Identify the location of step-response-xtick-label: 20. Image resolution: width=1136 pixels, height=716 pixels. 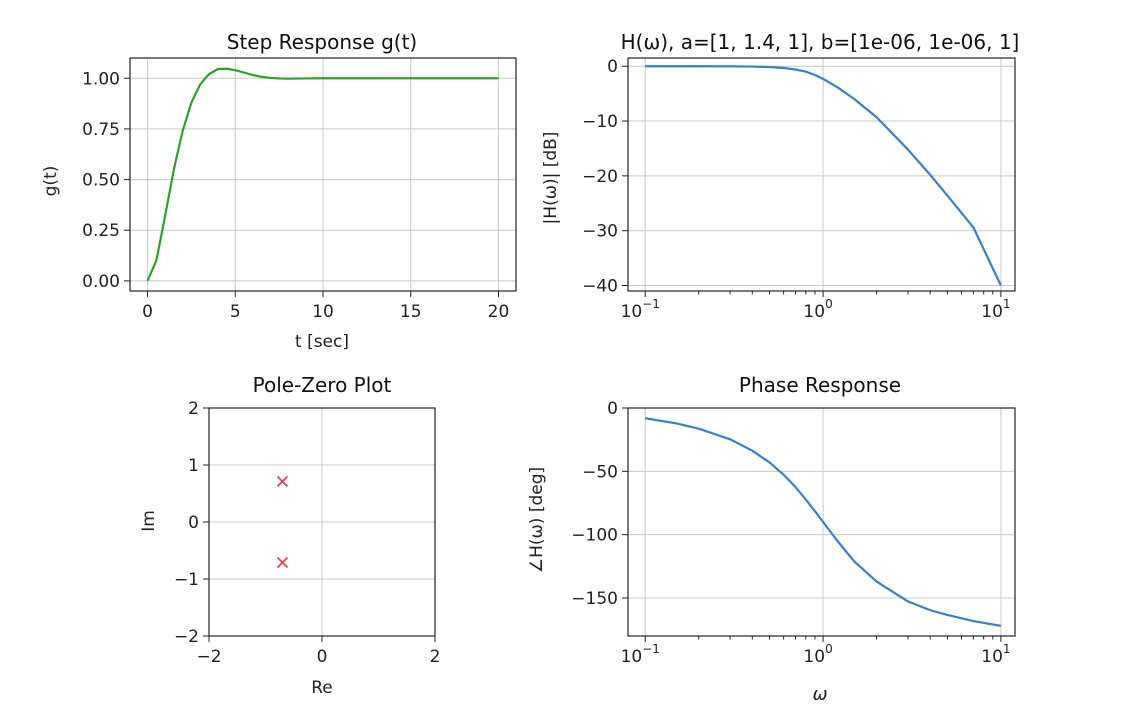
(499, 312).